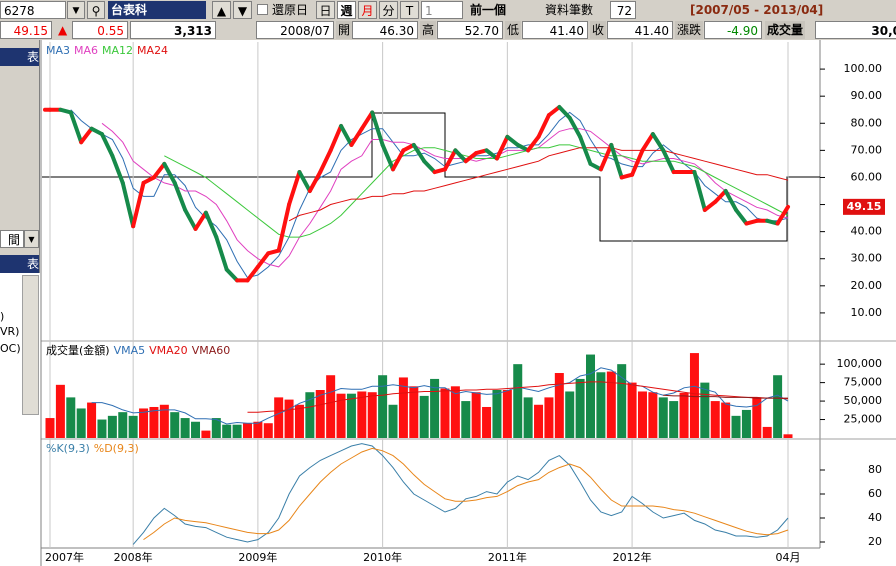  What do you see at coordinates (409, 10) in the screenshot?
I see `period-button: T` at bounding box center [409, 10].